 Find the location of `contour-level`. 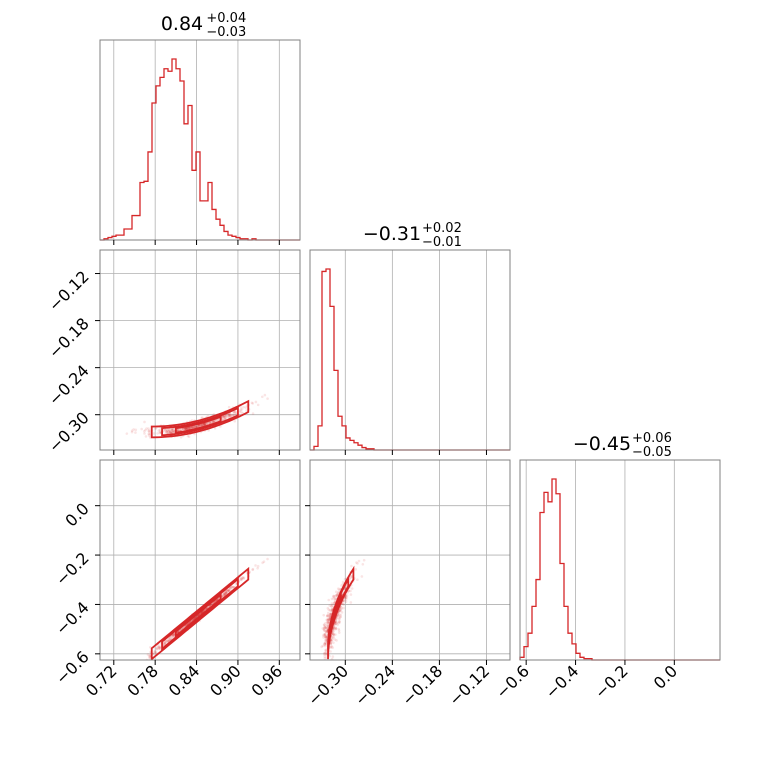

contour-level is located at coordinates (200, 614).